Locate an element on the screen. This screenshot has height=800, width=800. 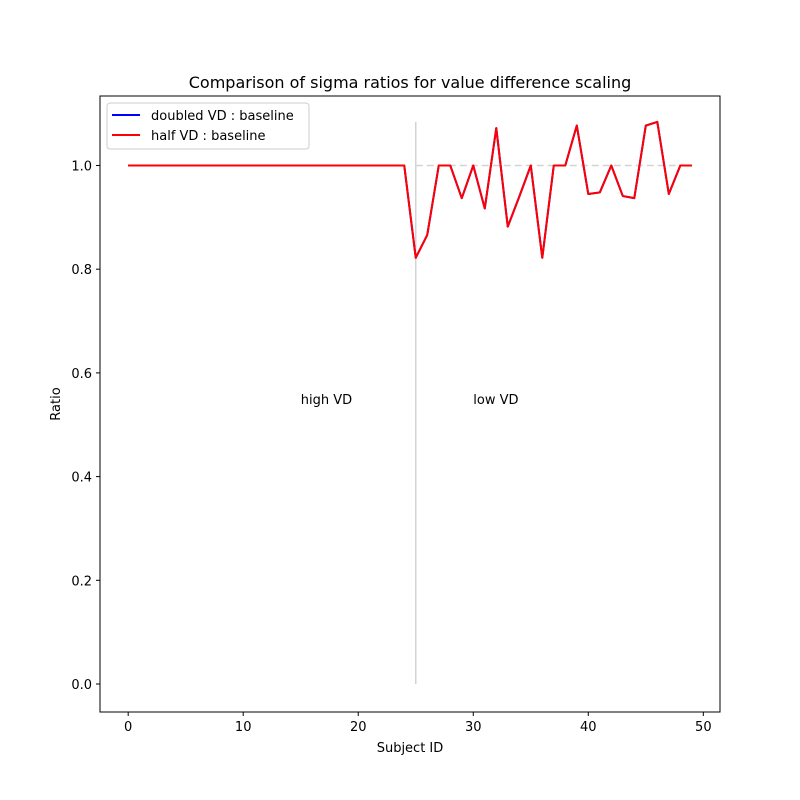
y-tick-label: 0.2 is located at coordinates (81, 581).